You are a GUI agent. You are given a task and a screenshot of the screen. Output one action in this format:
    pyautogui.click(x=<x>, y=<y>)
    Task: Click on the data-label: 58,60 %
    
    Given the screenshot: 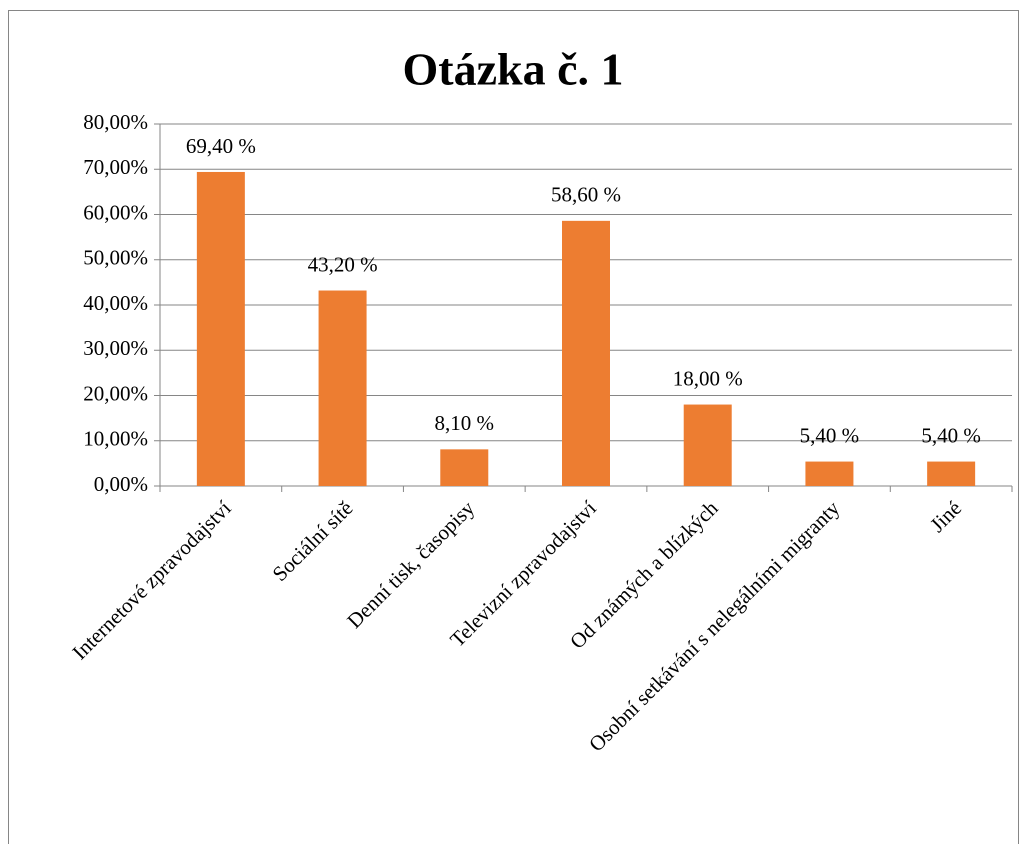 What is the action you would take?
    pyautogui.click(x=586, y=195)
    